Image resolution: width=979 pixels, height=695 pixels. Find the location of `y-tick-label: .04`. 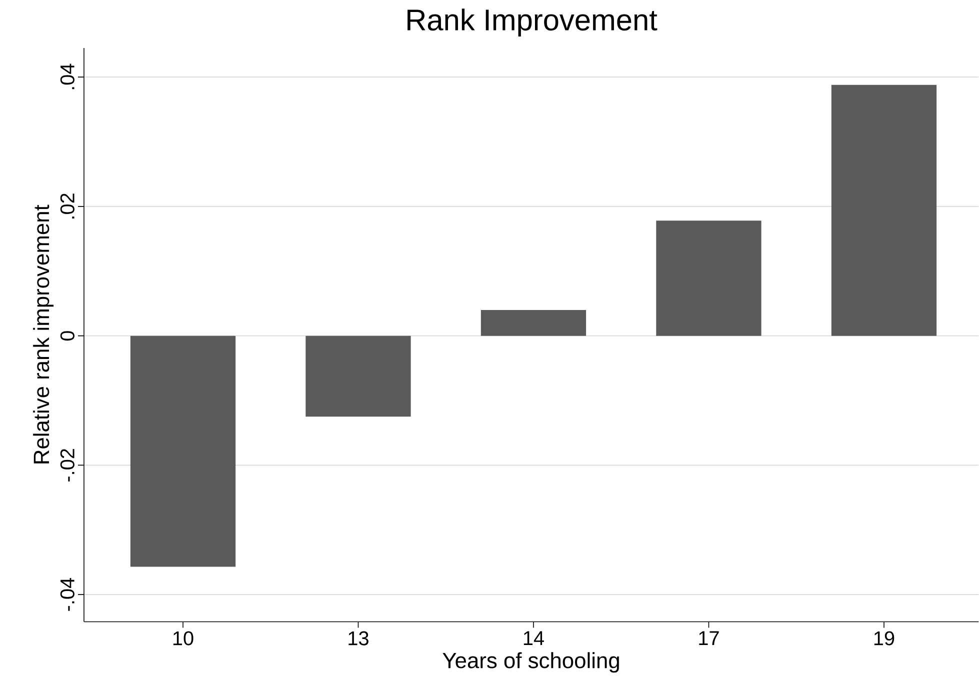

y-tick-label: .04 is located at coordinates (67, 77).